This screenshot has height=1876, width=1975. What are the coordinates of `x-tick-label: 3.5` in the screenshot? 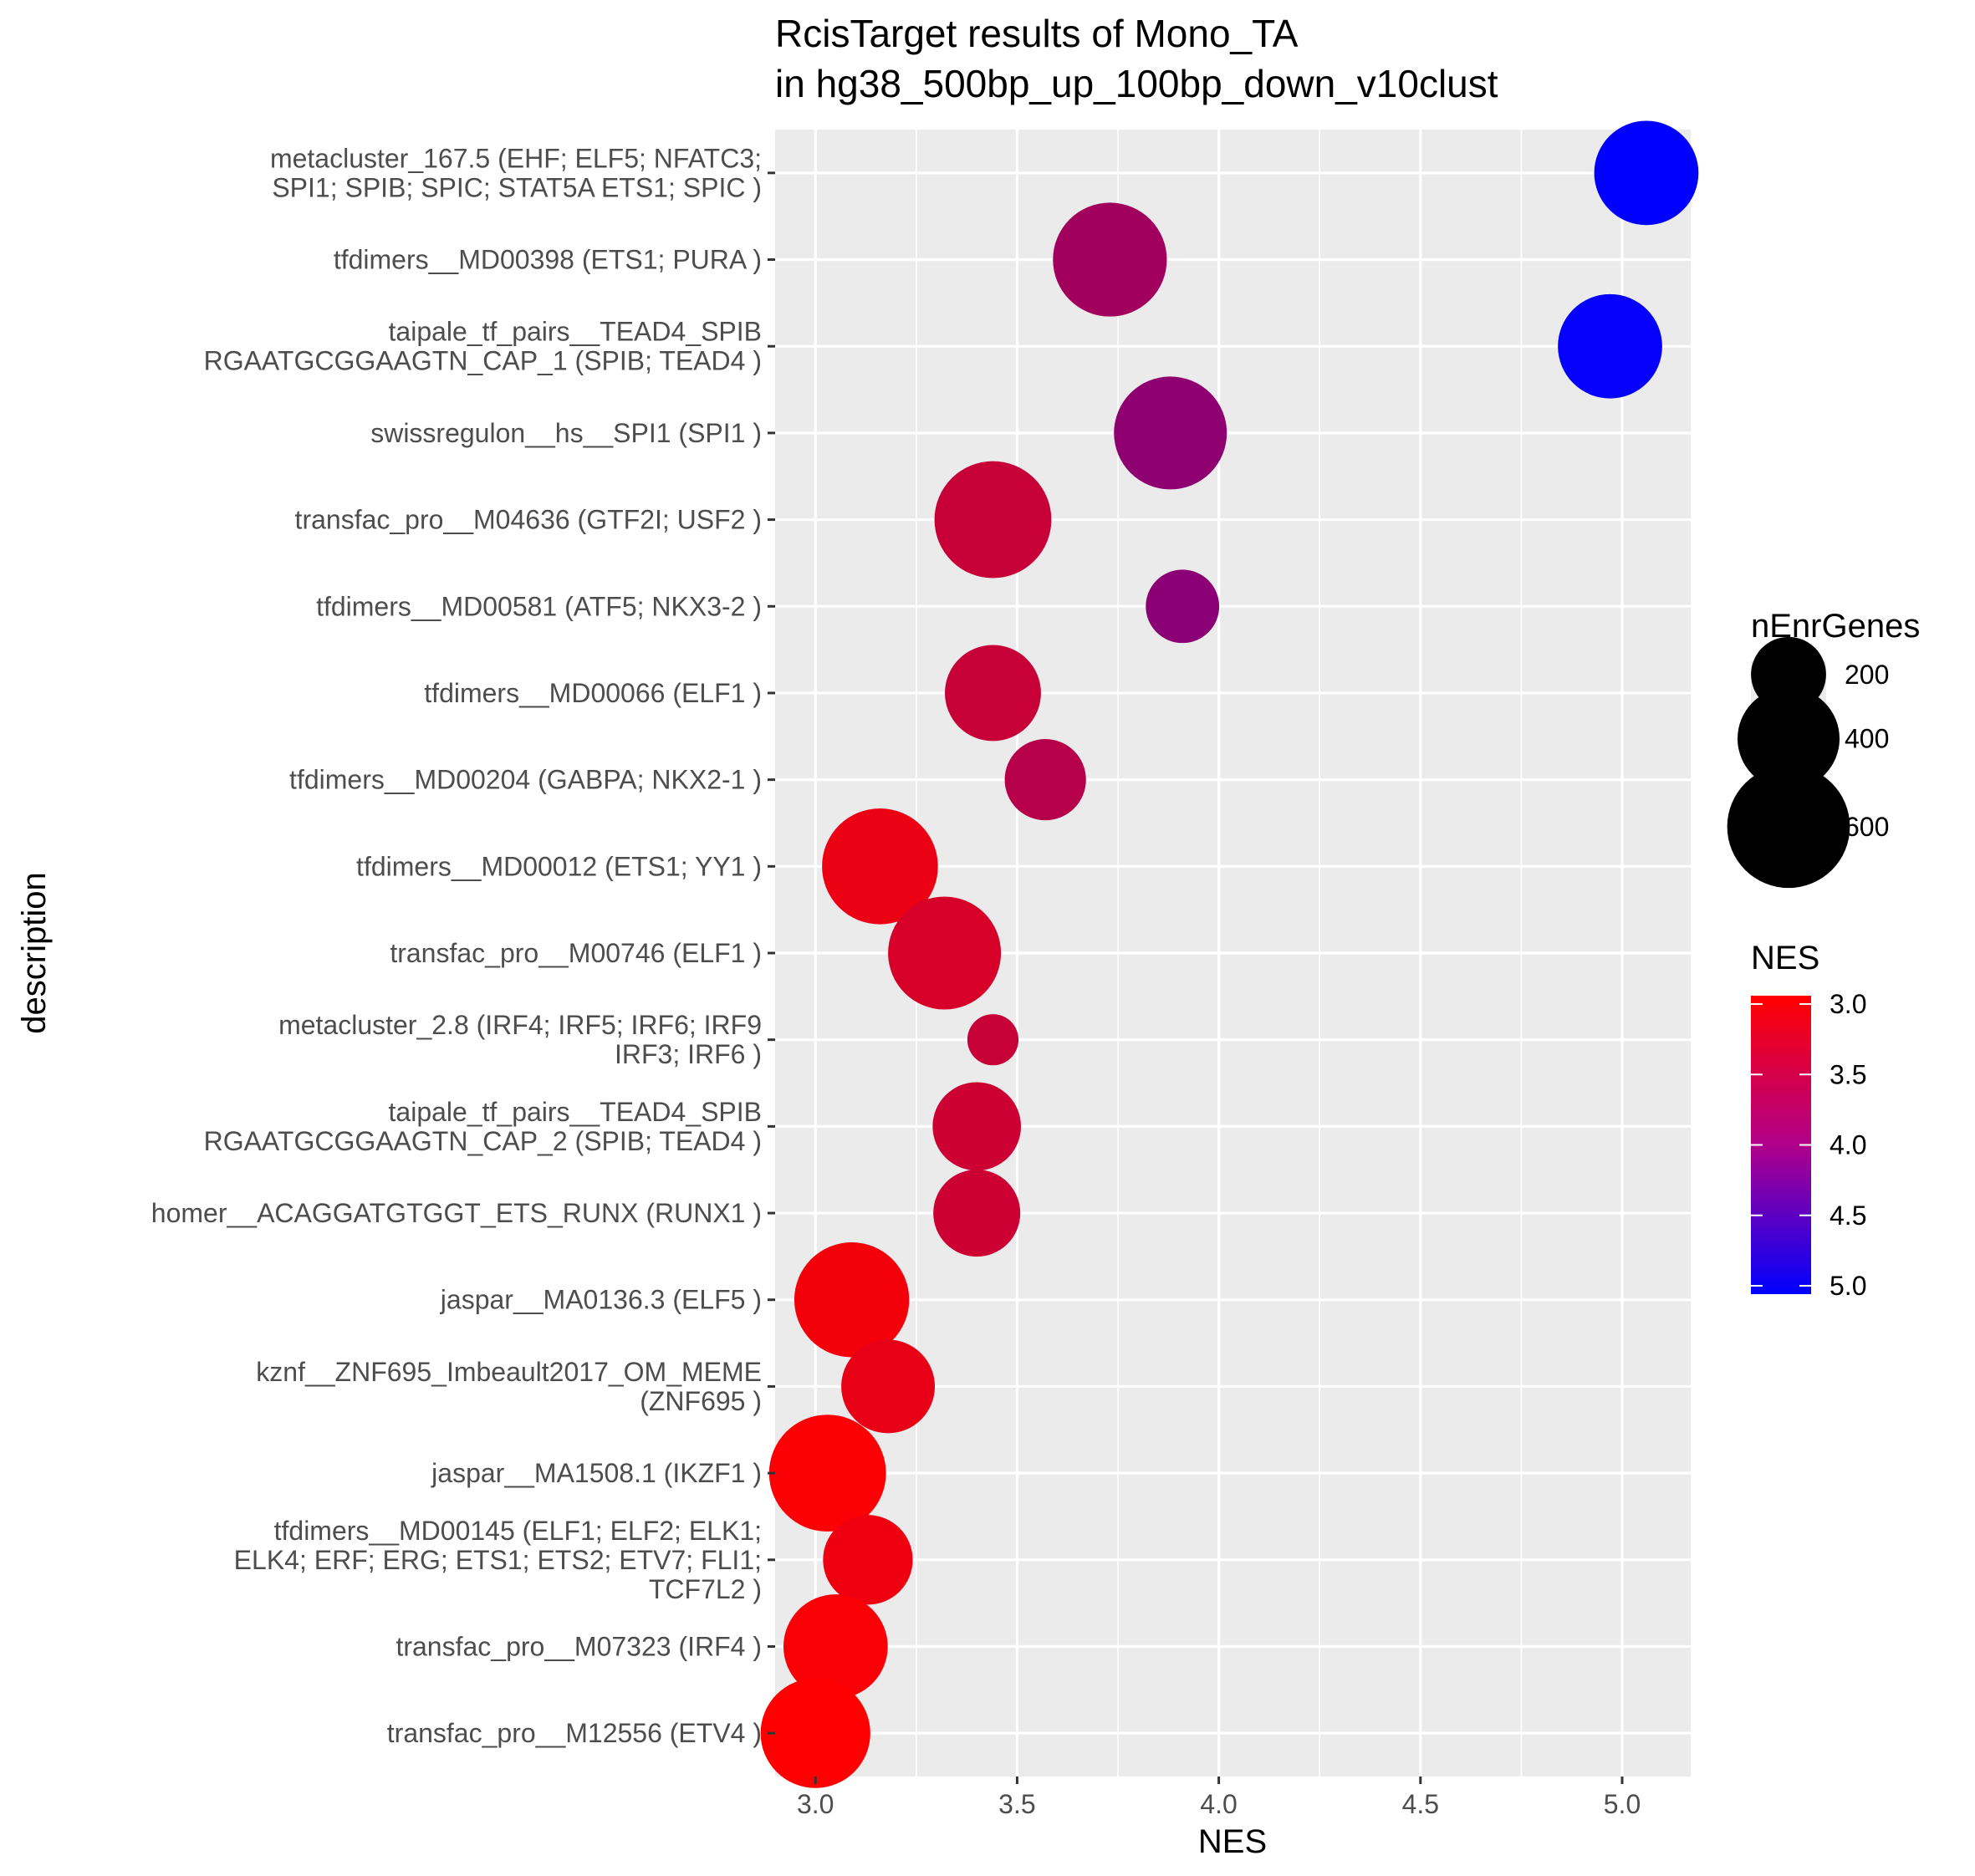 It's located at (1016, 1804).